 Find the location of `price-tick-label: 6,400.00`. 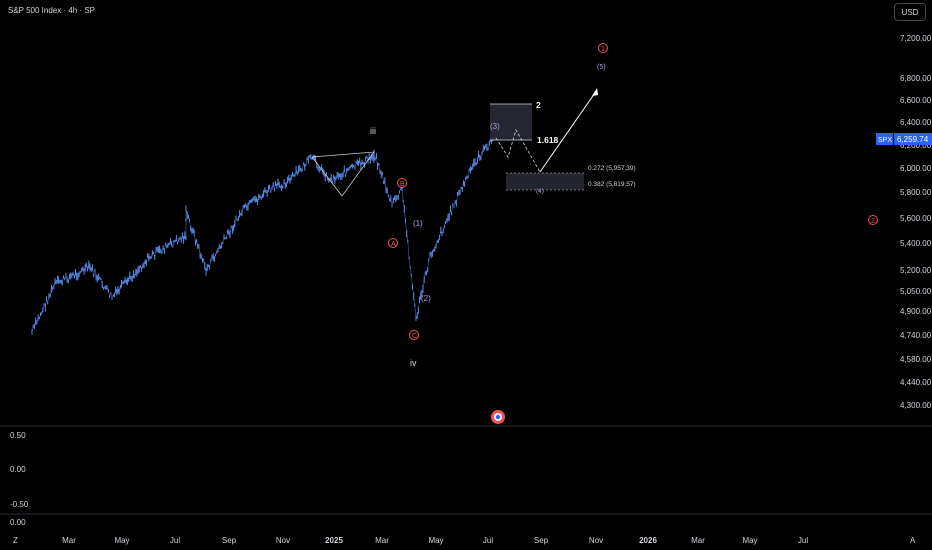

price-tick-label: 6,400.00 is located at coordinates (916, 122).